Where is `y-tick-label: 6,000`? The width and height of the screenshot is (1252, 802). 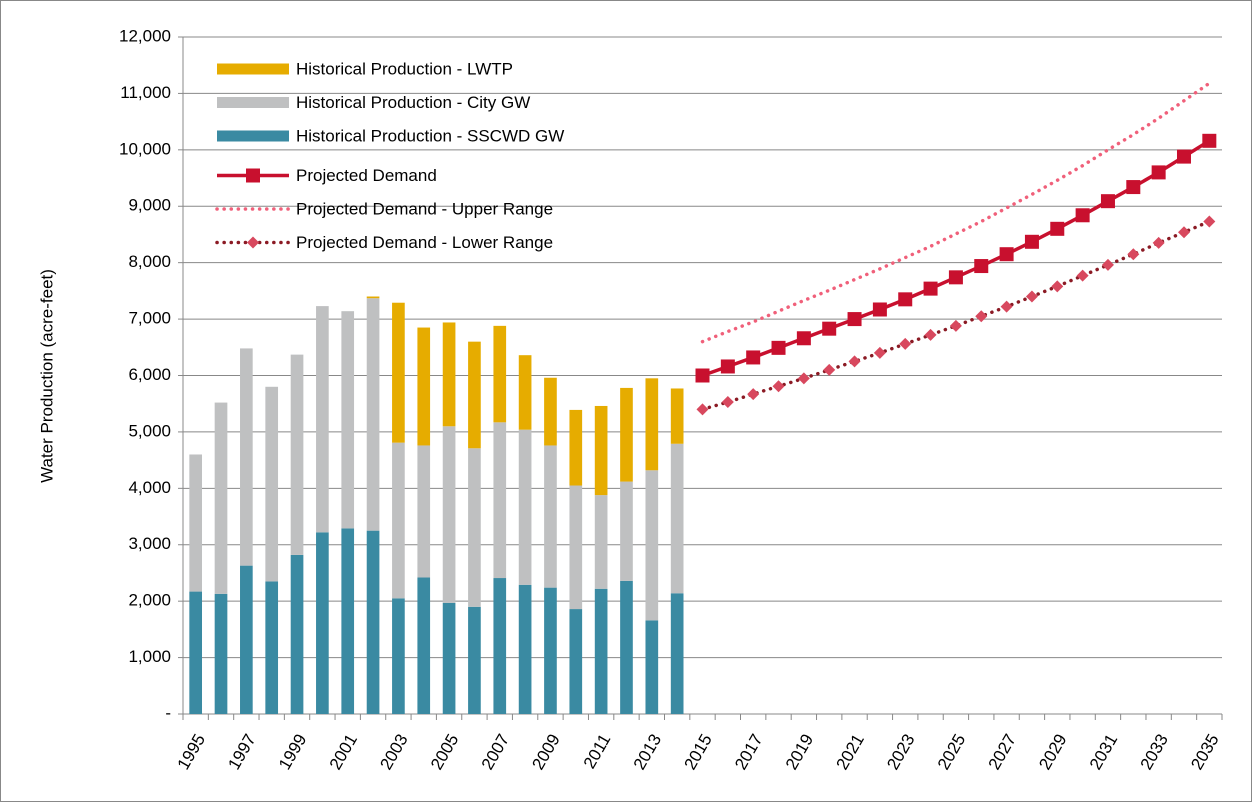
y-tick-label: 6,000 is located at coordinates (149, 374).